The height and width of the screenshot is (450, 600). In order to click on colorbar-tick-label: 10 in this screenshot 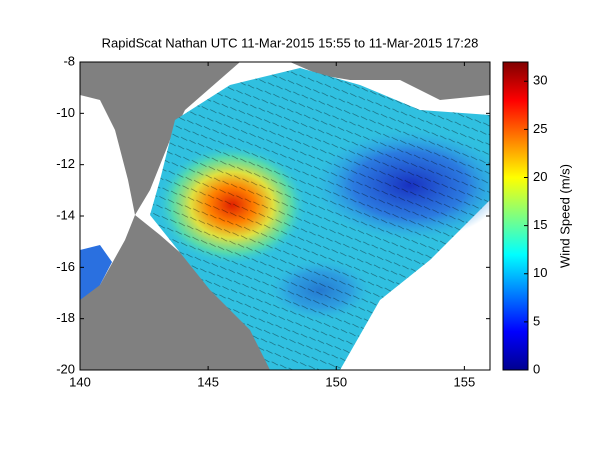, I will do `click(540, 272)`.